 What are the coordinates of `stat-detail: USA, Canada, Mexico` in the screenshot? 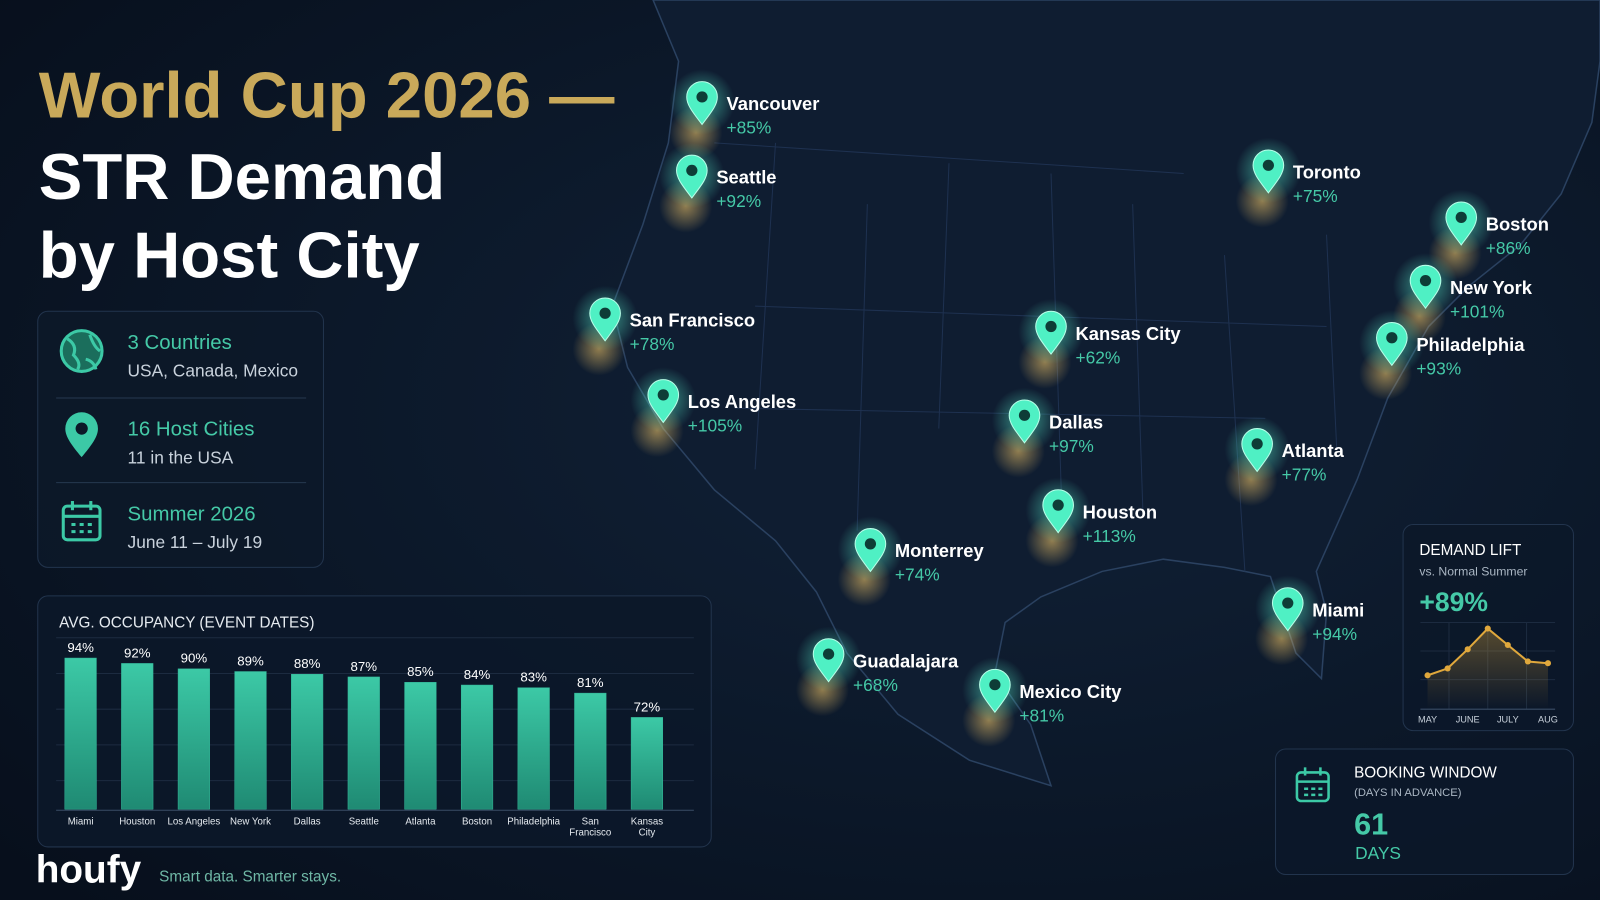 It's located at (213, 371).